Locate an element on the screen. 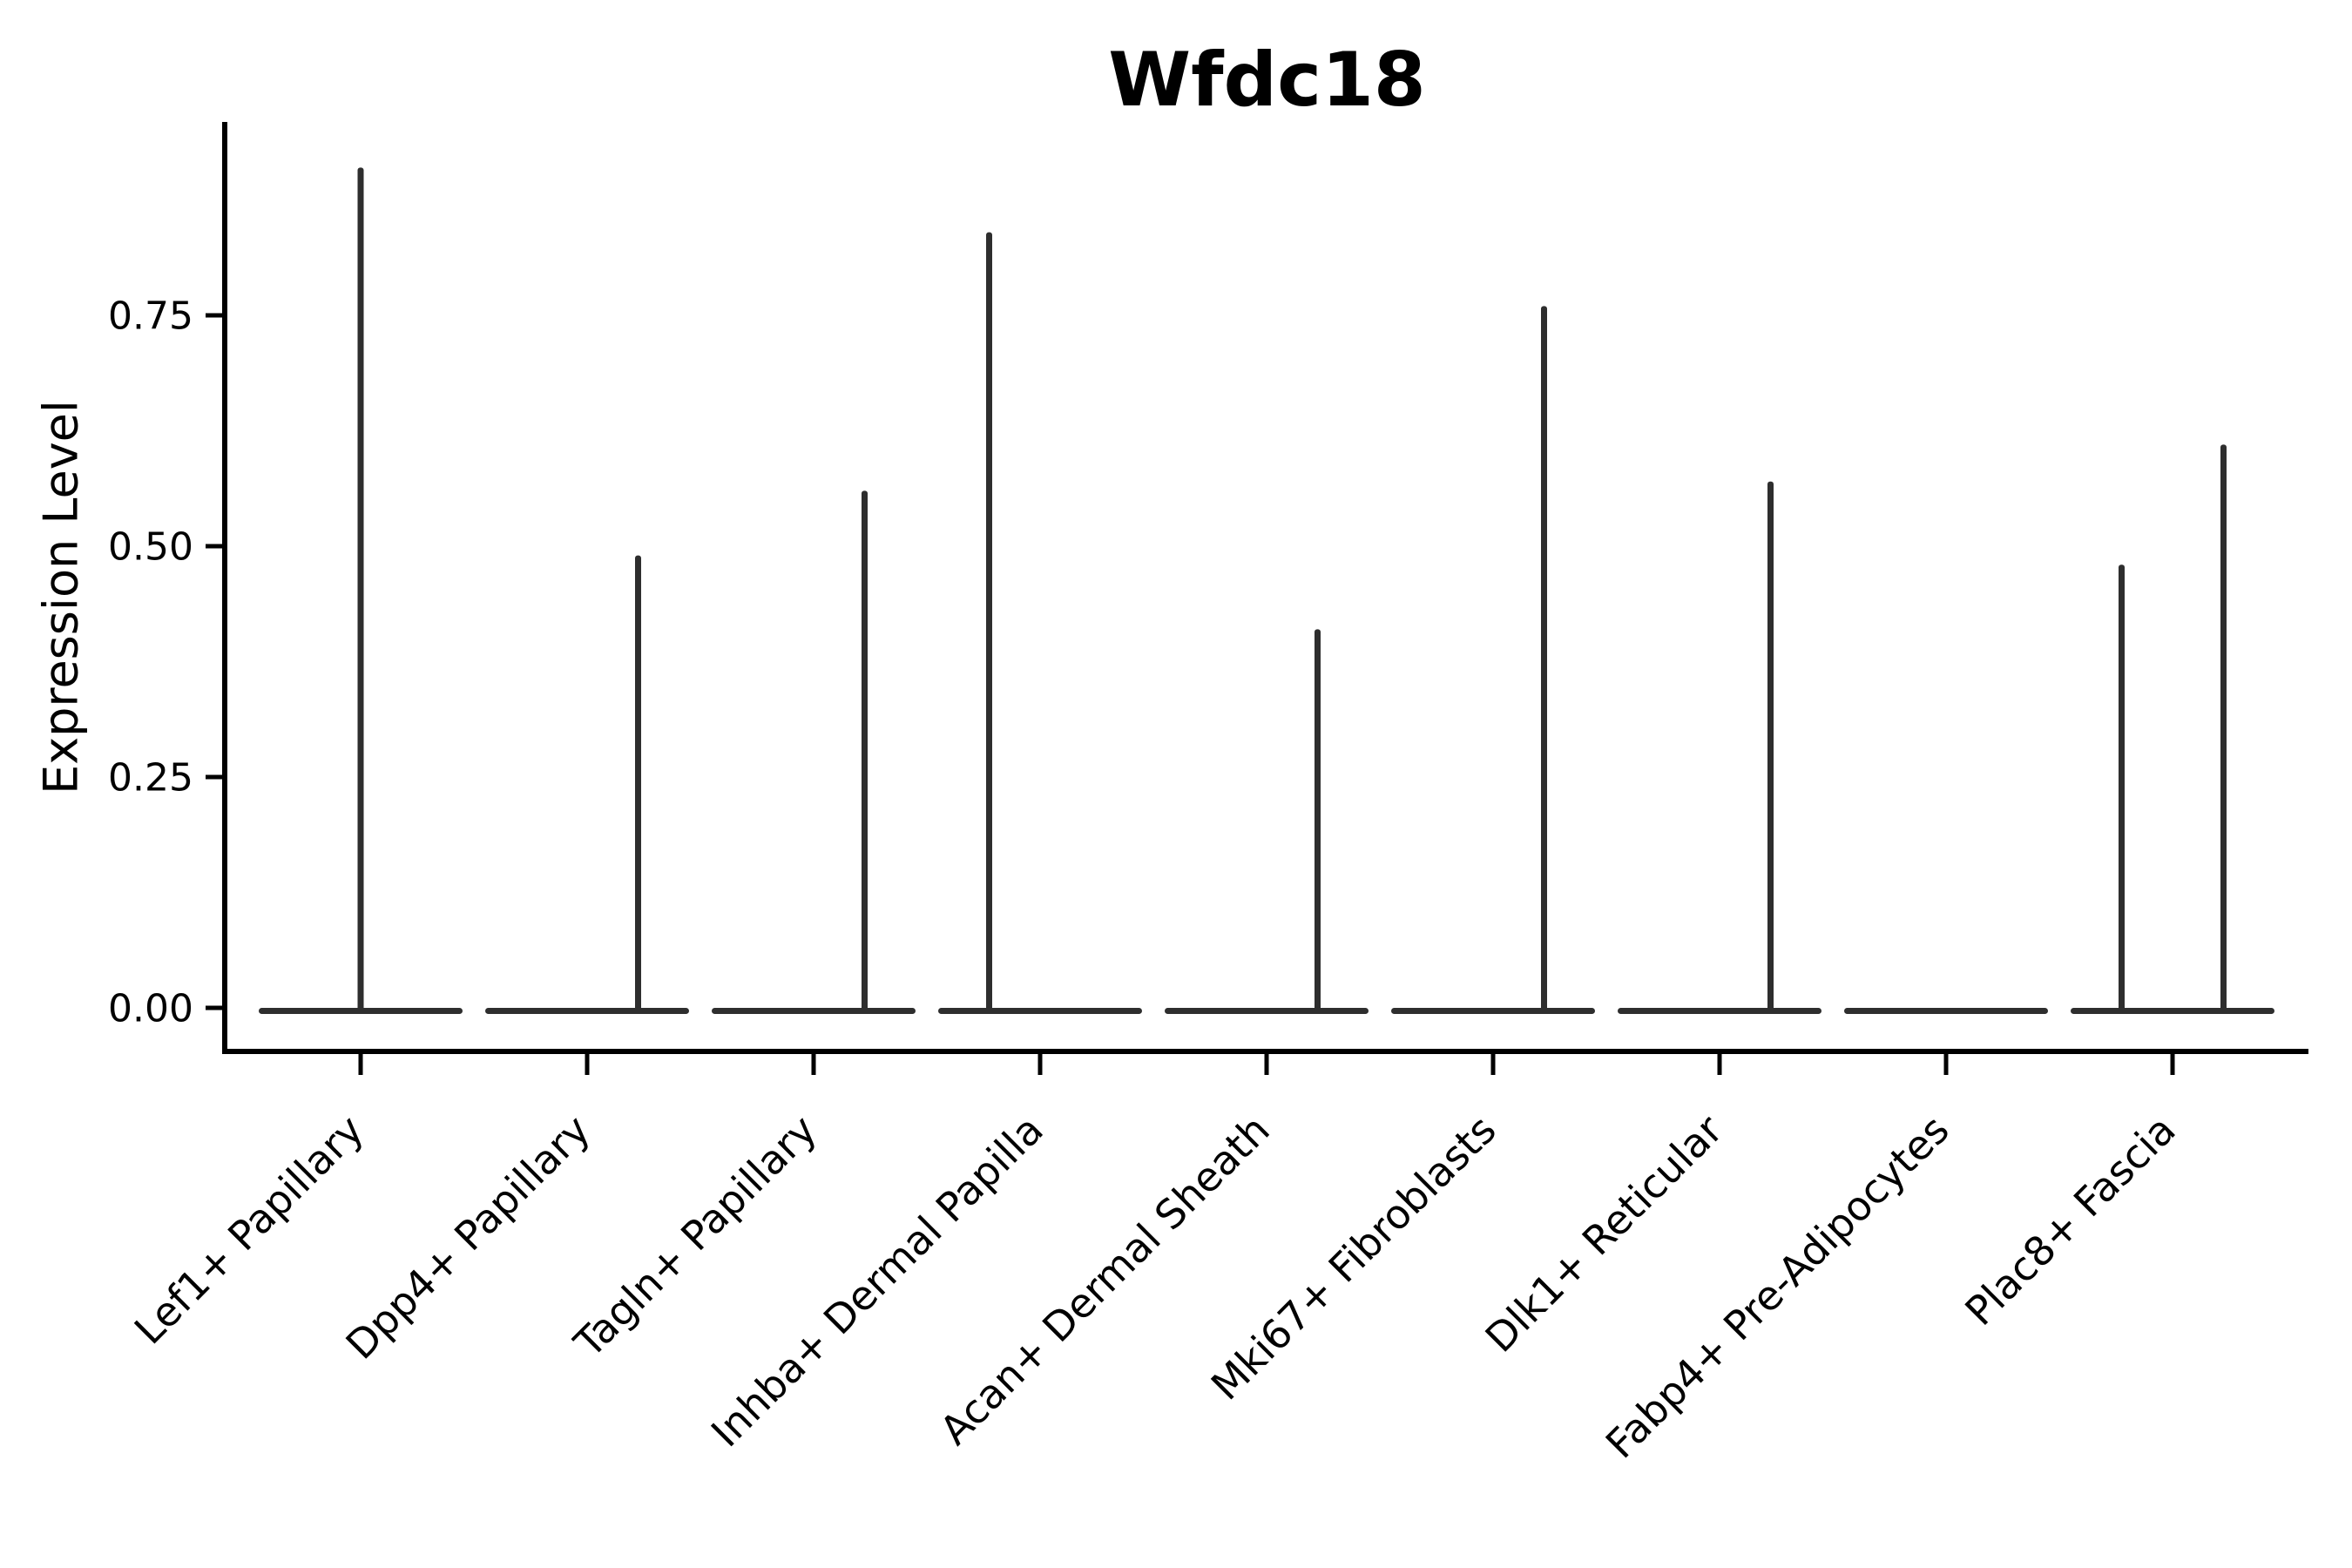  y-tick-label: 0.75 is located at coordinates (150, 316).